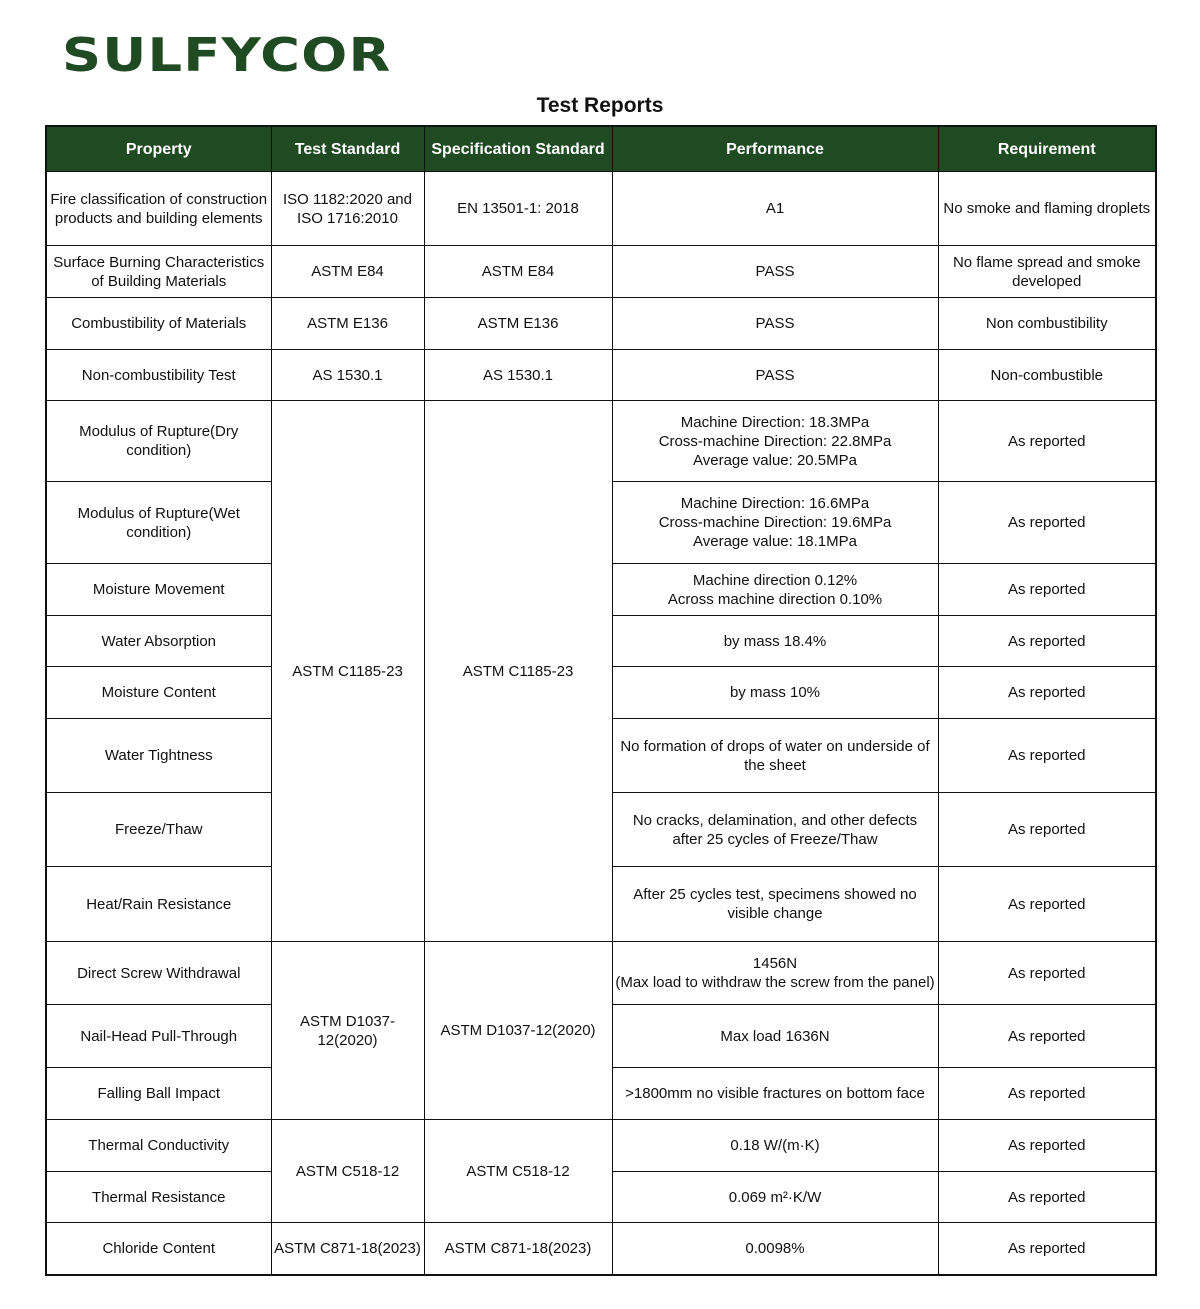  What do you see at coordinates (158, 589) in the screenshot?
I see `cell-property: Moisture Movement` at bounding box center [158, 589].